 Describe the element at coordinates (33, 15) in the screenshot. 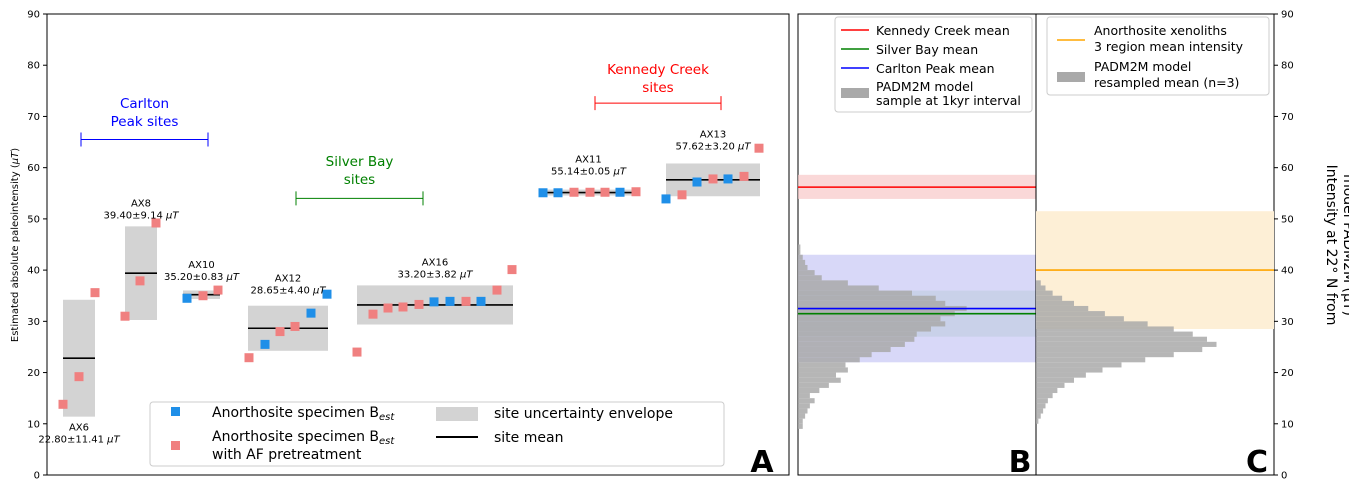

I see `y-tick-label: 90` at that location.